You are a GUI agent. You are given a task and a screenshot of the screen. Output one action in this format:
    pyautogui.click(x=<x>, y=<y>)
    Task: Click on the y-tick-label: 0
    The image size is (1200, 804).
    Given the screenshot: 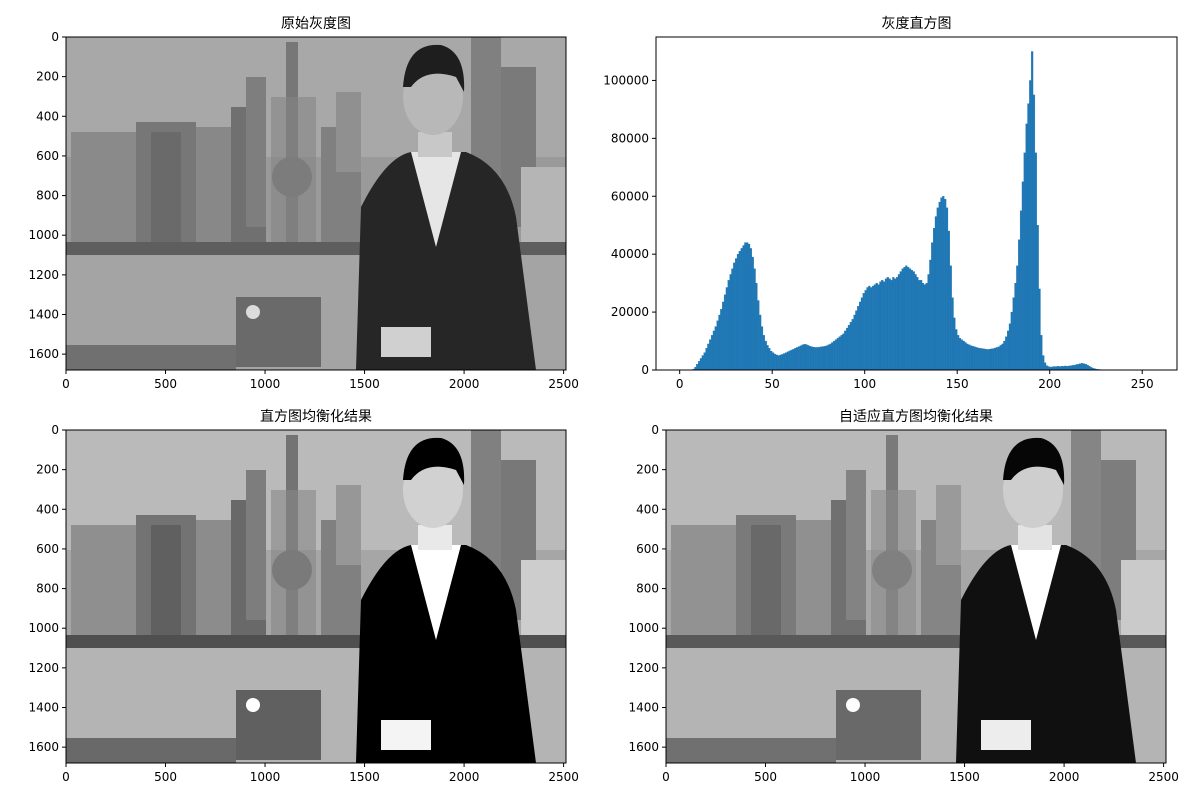 What is the action you would take?
    pyautogui.click(x=55, y=430)
    